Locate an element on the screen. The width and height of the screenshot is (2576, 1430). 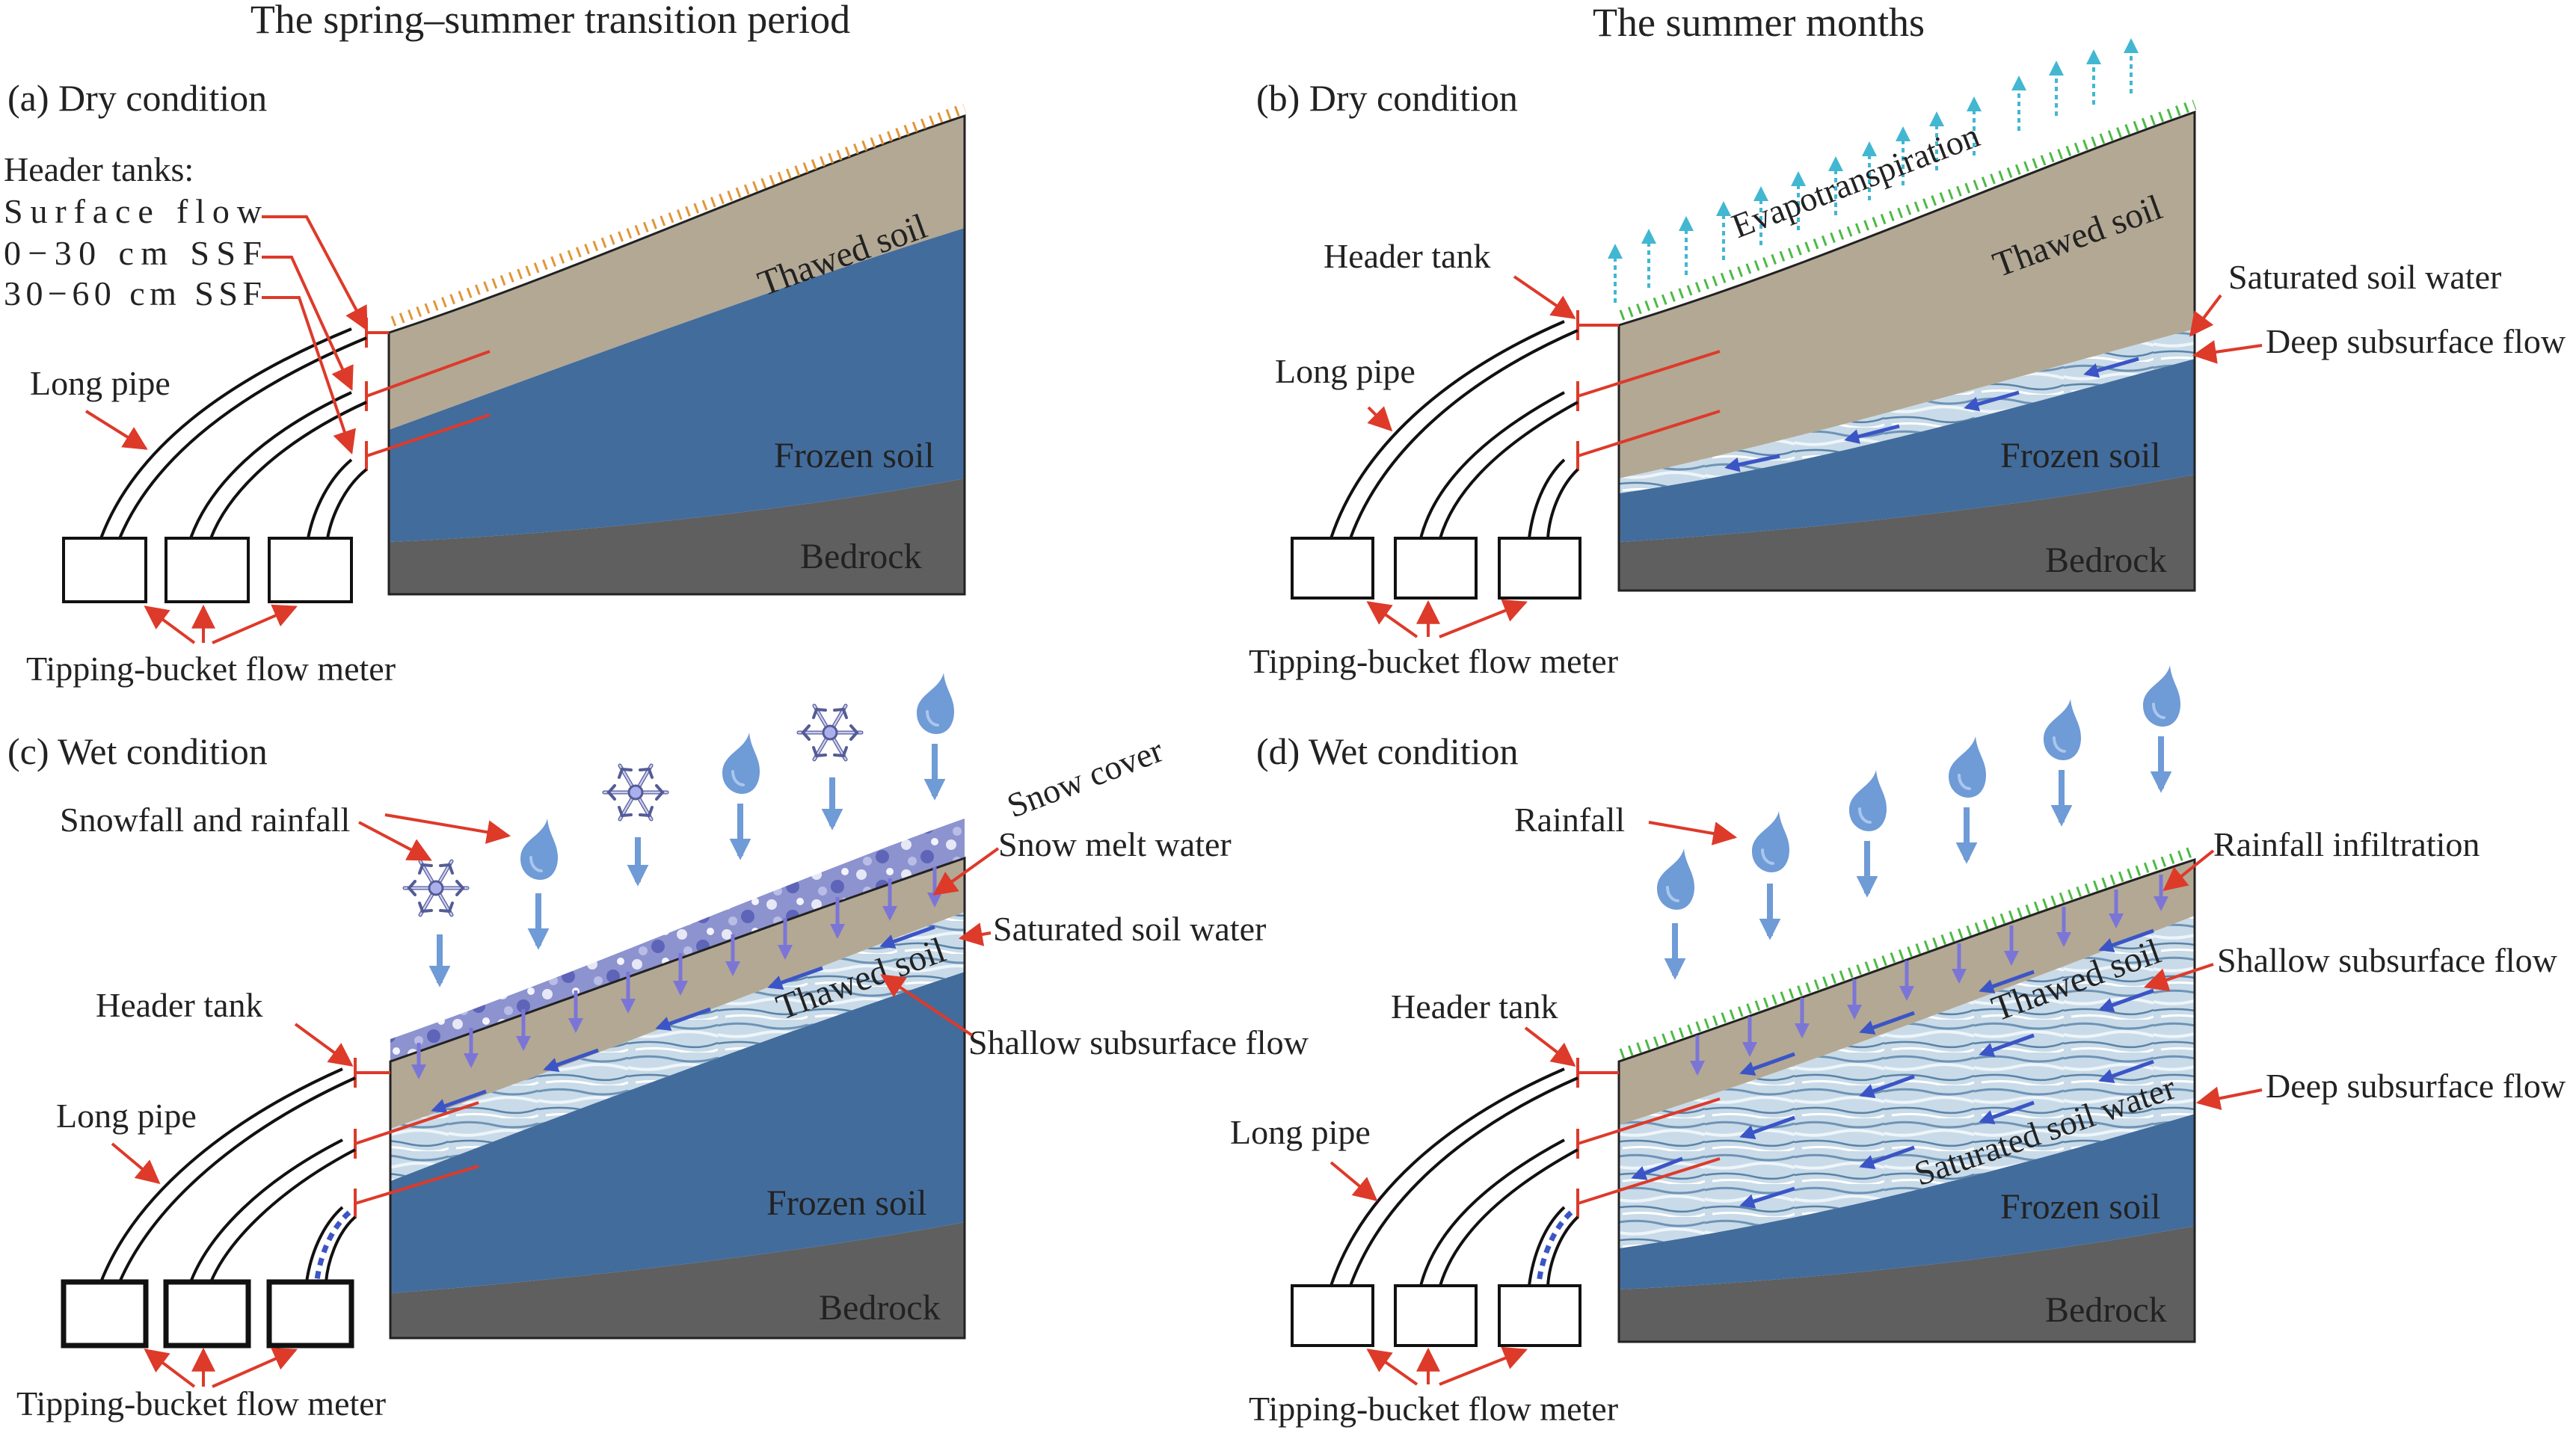
panel-b-deep-subsurface-flow-label: Deep subsurface flow is located at coordinates (2416, 341).